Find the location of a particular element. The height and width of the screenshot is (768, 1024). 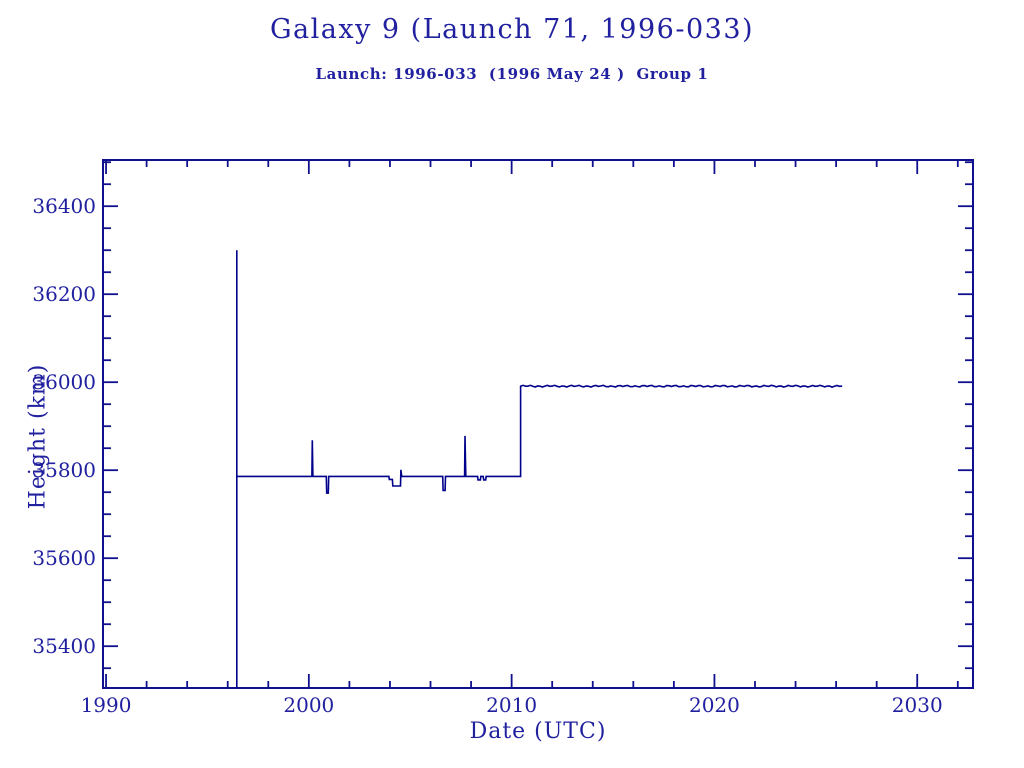

chart-subtitle: Launch: 1996-033 (1996 May 24 ) Group 1 is located at coordinates (512, 74).